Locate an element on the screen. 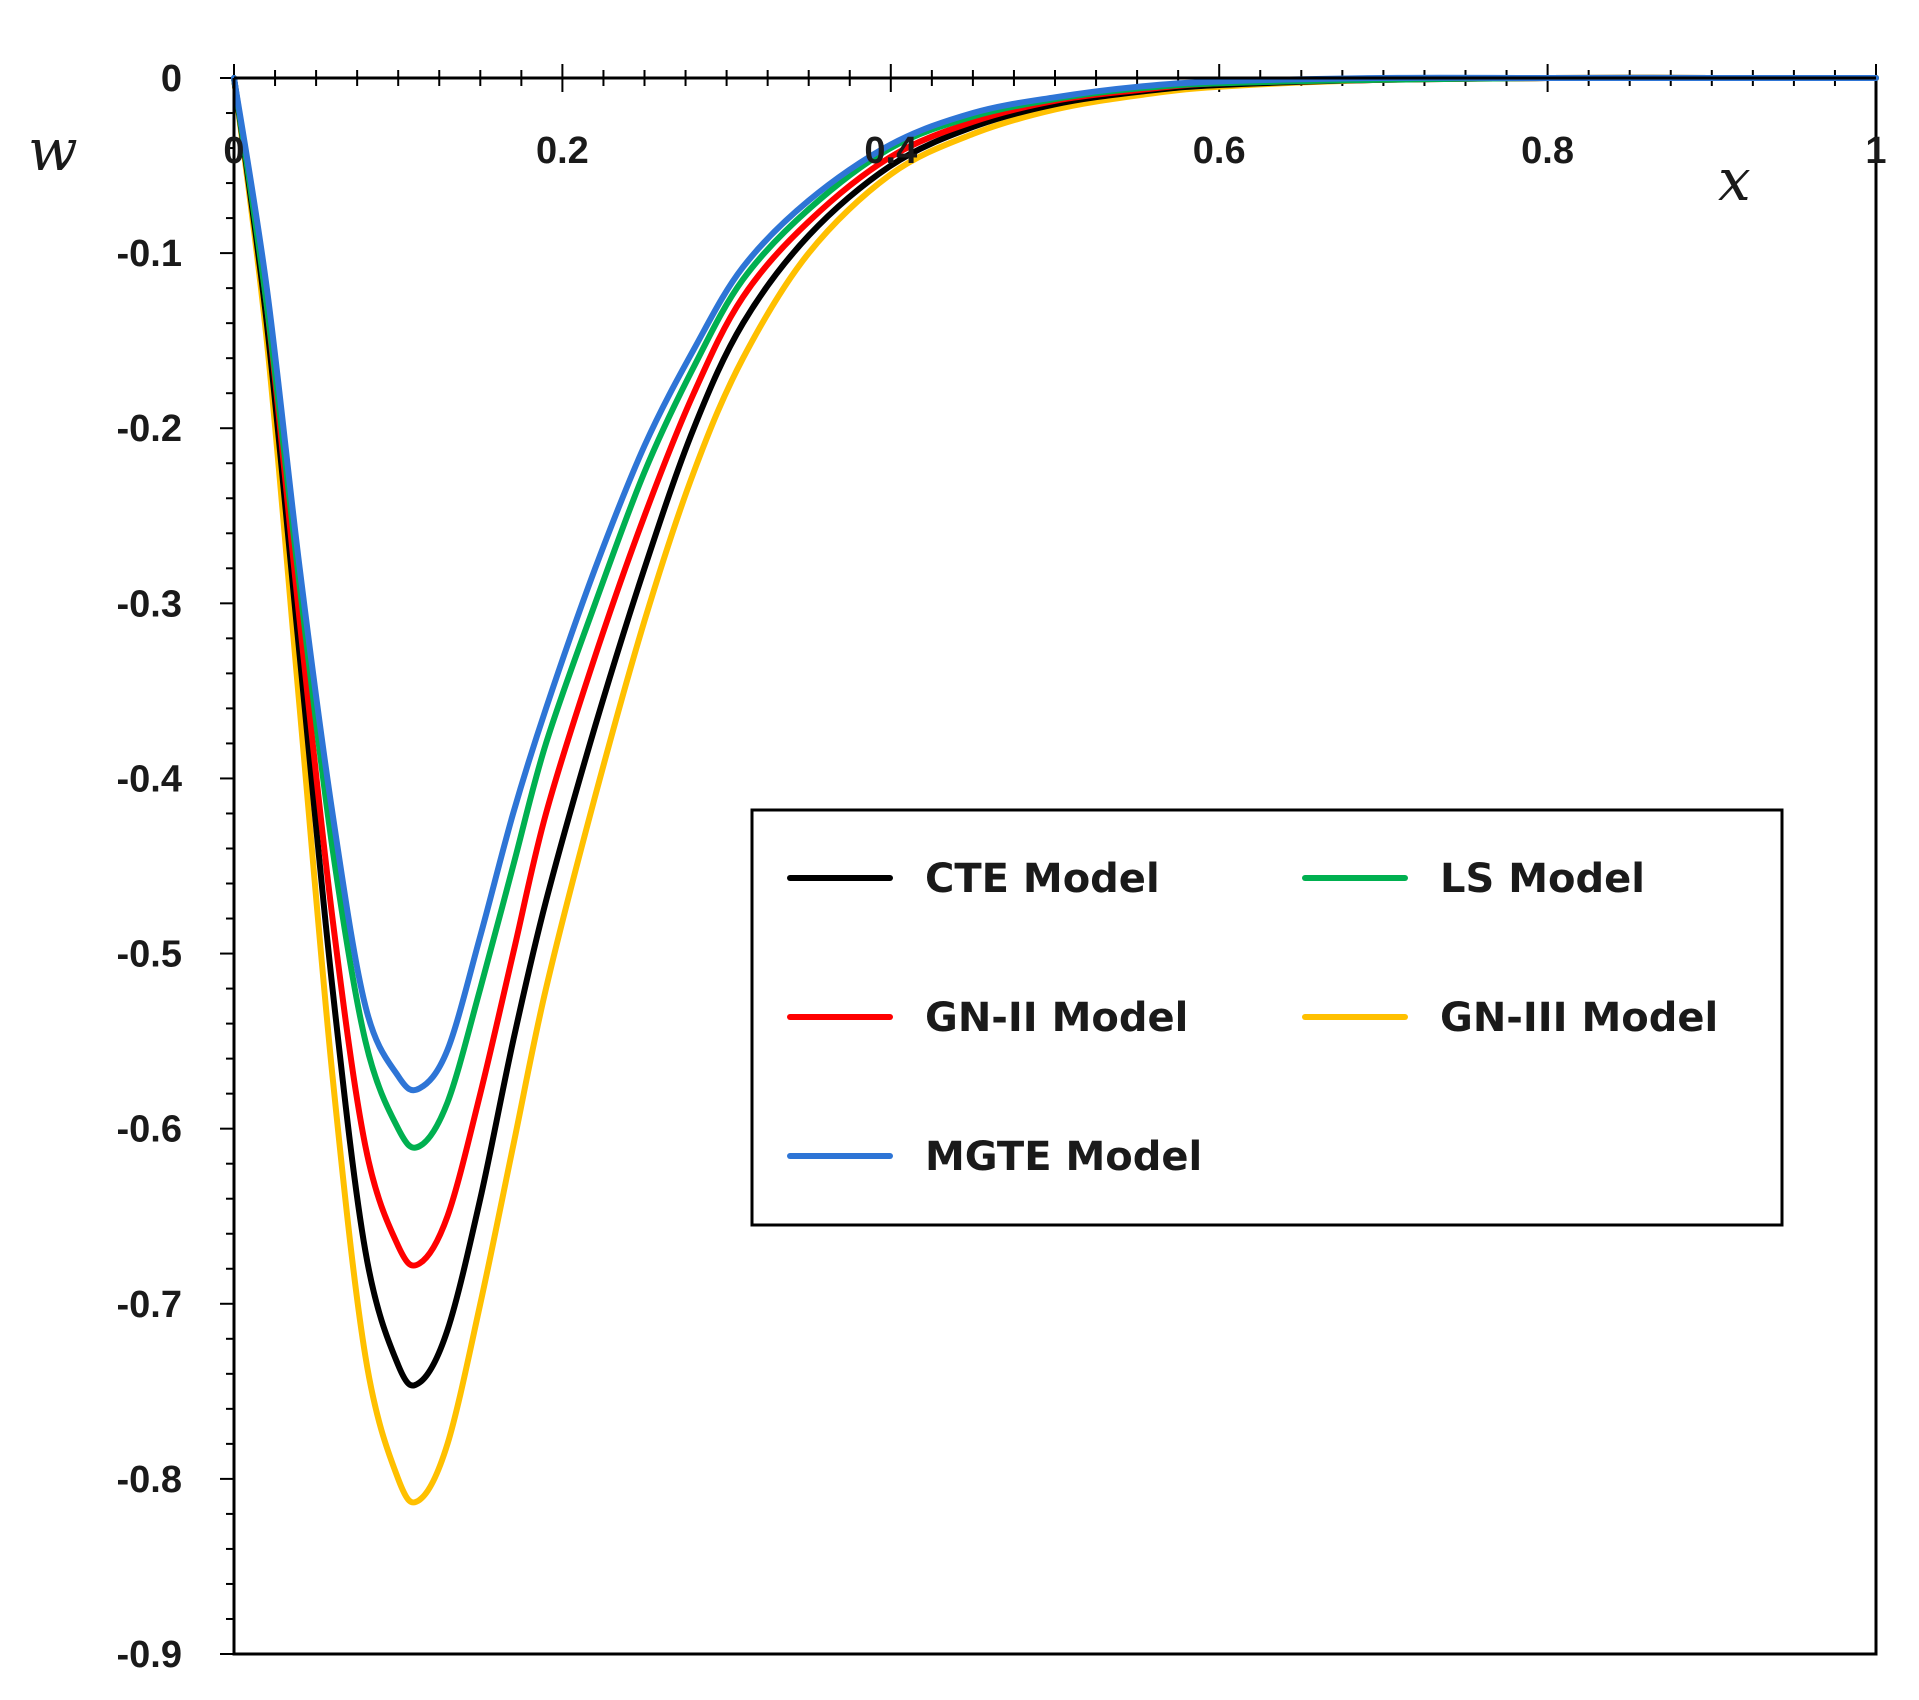 Image resolution: width=1919 pixels, height=1700 pixels. y-axis-label: w is located at coordinates (53, 150).